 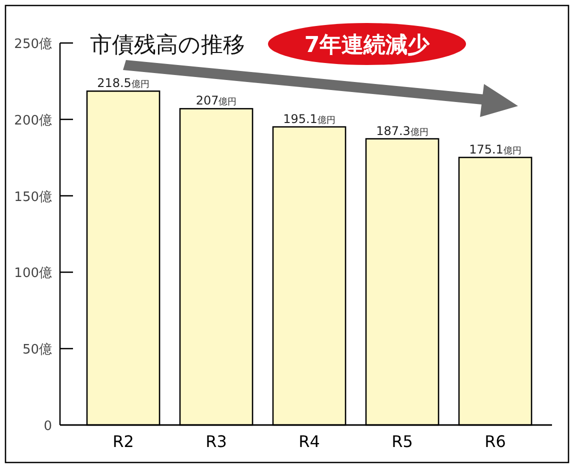 I want to click on x-tick-label: R6, so click(x=495, y=441).